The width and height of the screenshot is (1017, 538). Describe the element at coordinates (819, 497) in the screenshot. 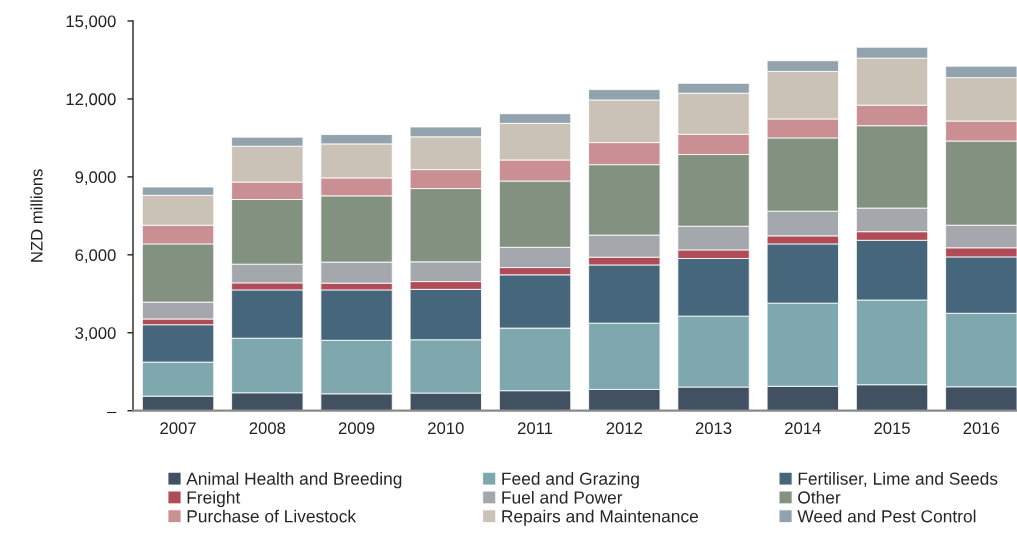

I see `legend-label: Other` at that location.